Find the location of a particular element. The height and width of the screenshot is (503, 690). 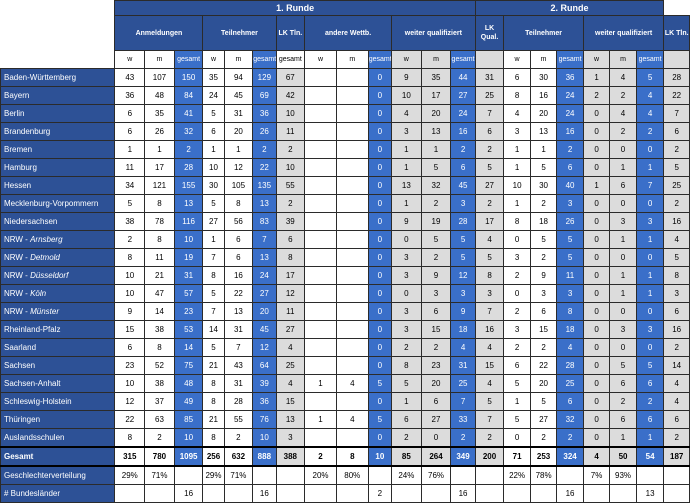

group-teilnehmer-2: Teilnehmer is located at coordinates (543, 33).